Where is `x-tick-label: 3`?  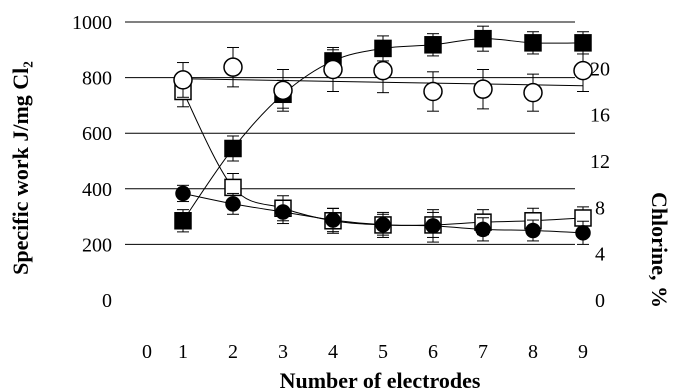 x-tick-label: 3 is located at coordinates (283, 352).